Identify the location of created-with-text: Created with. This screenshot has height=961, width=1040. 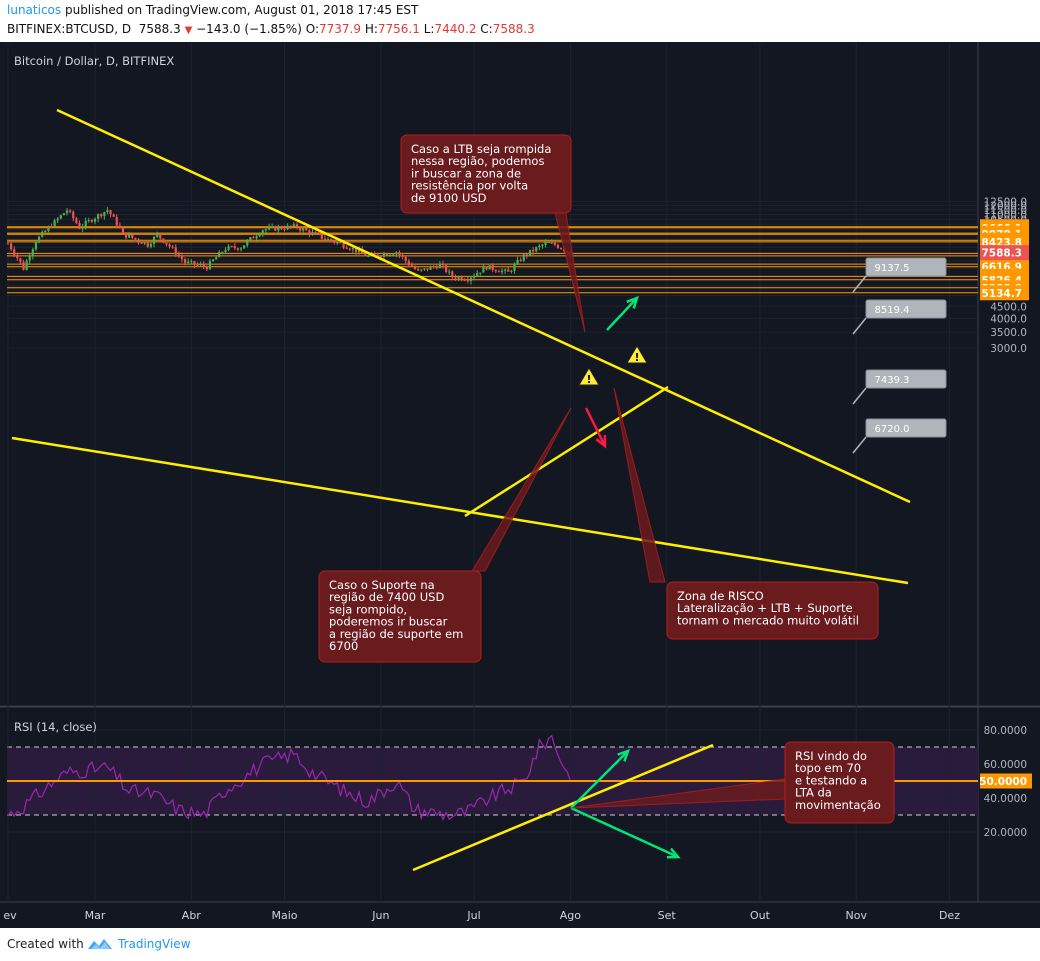
(45, 944).